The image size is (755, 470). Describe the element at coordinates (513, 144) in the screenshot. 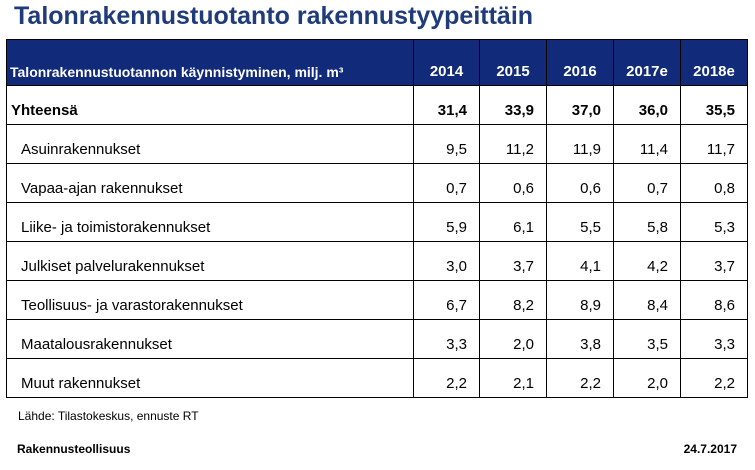

I see `cell-value: 11,2` at that location.